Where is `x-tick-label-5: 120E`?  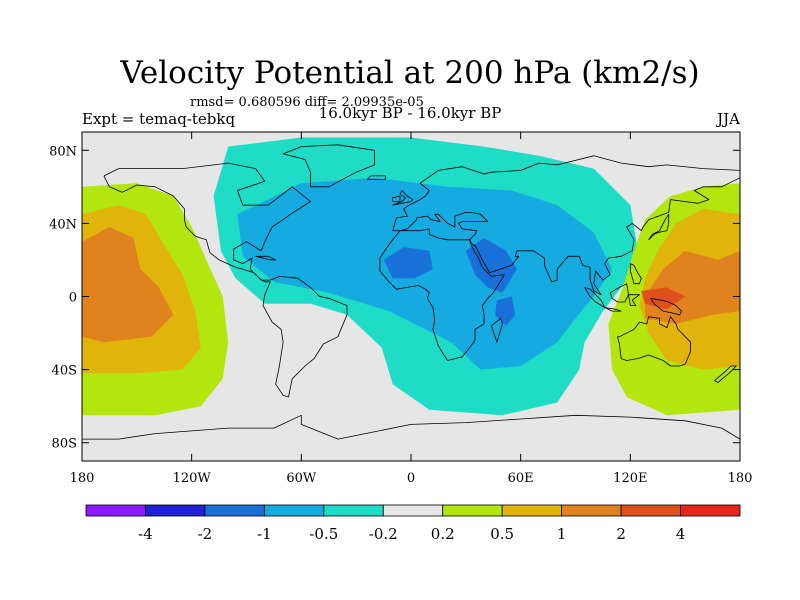 x-tick-label-5: 120E is located at coordinates (630, 478).